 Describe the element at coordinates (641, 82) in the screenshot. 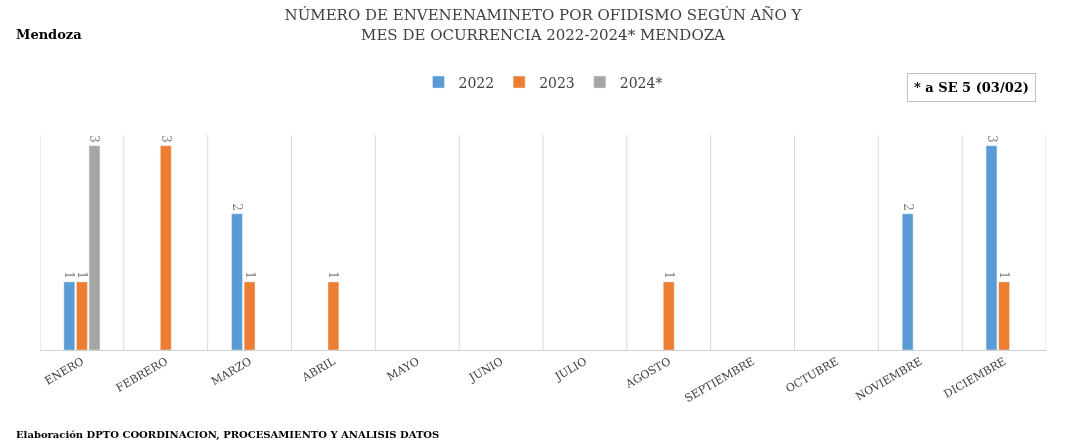

I see `legend-label: 2024*` at that location.